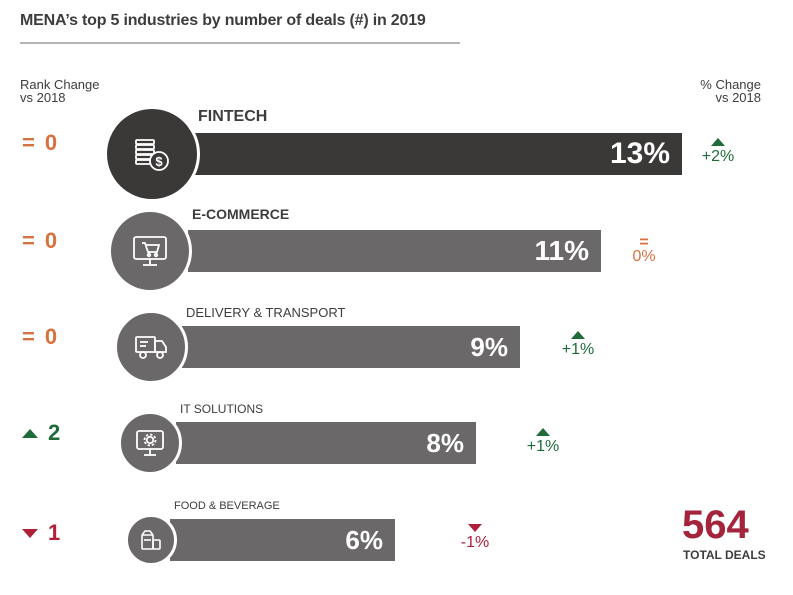  I want to click on delivery-truck-icon, so click(151, 347).